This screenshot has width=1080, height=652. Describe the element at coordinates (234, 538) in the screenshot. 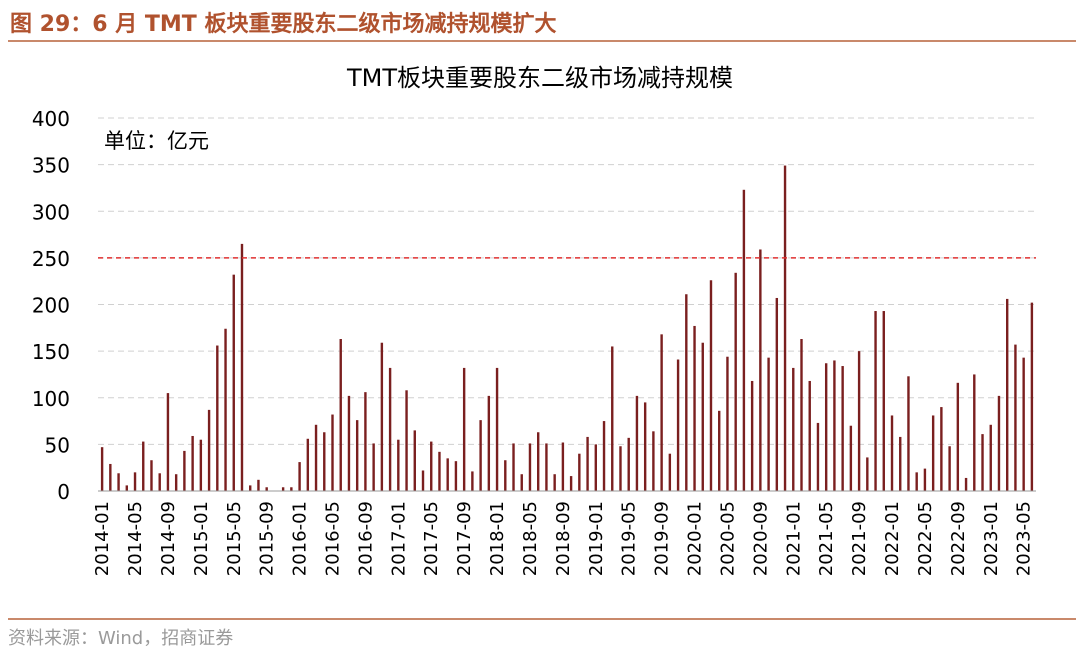

I see `x-tick-label: 2015-05` at that location.